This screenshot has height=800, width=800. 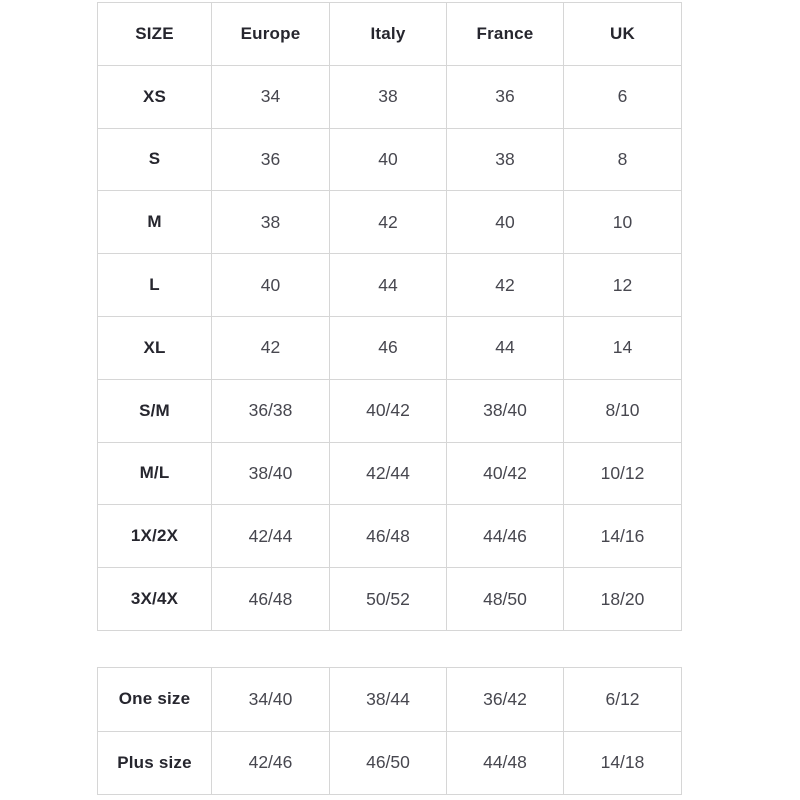 I want to click on column-header-italy: Italy, so click(x=388, y=34).